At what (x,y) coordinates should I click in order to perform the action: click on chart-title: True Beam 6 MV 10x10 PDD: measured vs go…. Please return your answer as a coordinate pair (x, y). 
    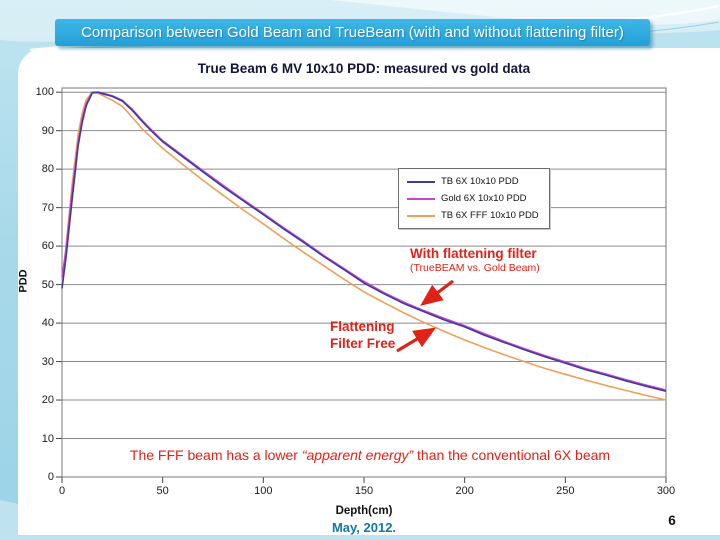
    Looking at the image, I should click on (364, 68).